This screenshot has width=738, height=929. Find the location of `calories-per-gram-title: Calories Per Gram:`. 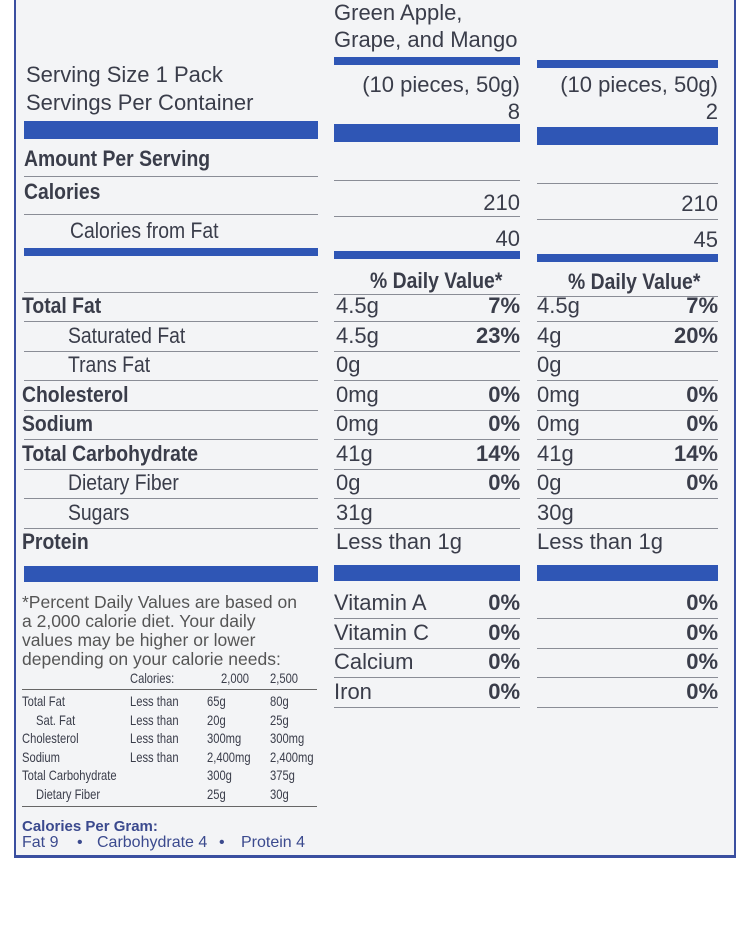

calories-per-gram-title: Calories Per Gram: is located at coordinates (90, 826).